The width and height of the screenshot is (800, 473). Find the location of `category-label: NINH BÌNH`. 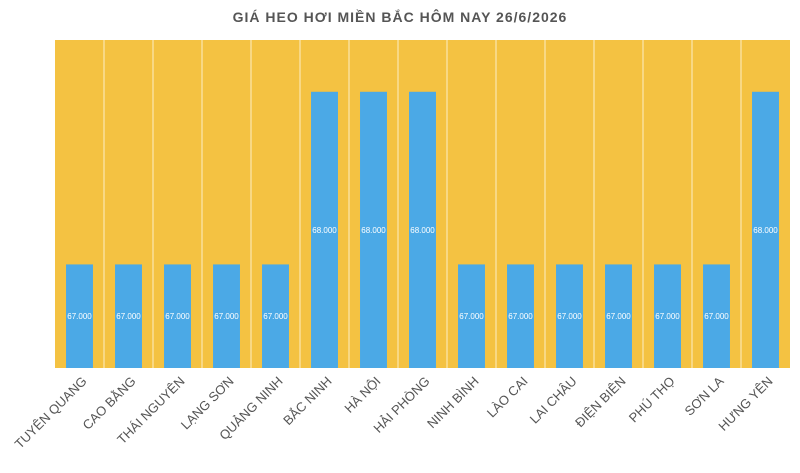

category-label: NINH BÌNH is located at coordinates (453, 403).